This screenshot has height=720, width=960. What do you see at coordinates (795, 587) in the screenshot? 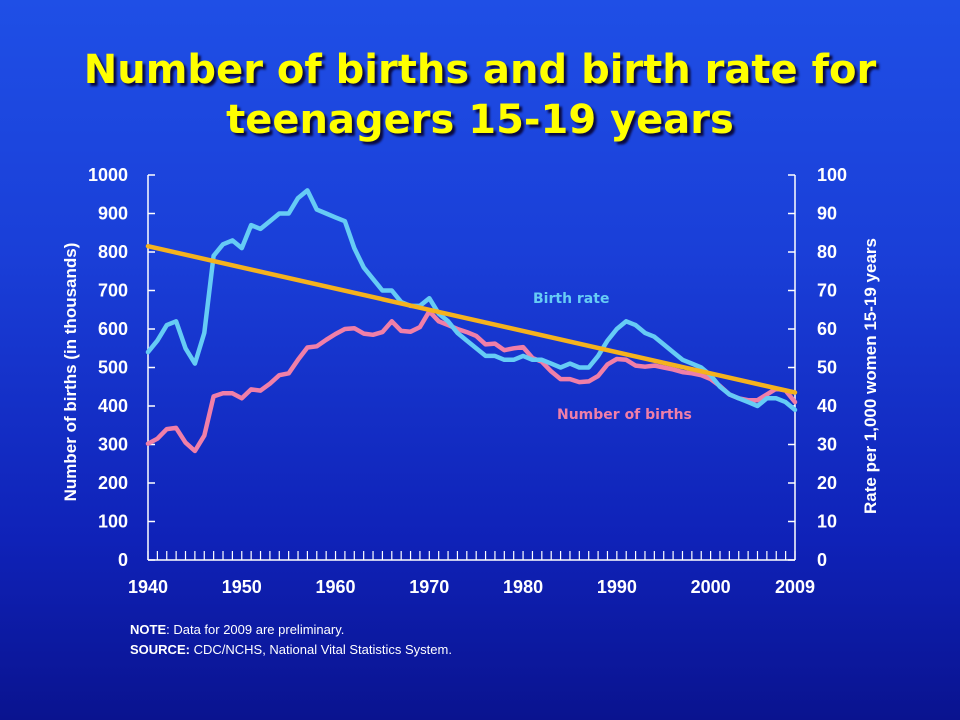
I see `x-tick-label: 2009` at bounding box center [795, 587].